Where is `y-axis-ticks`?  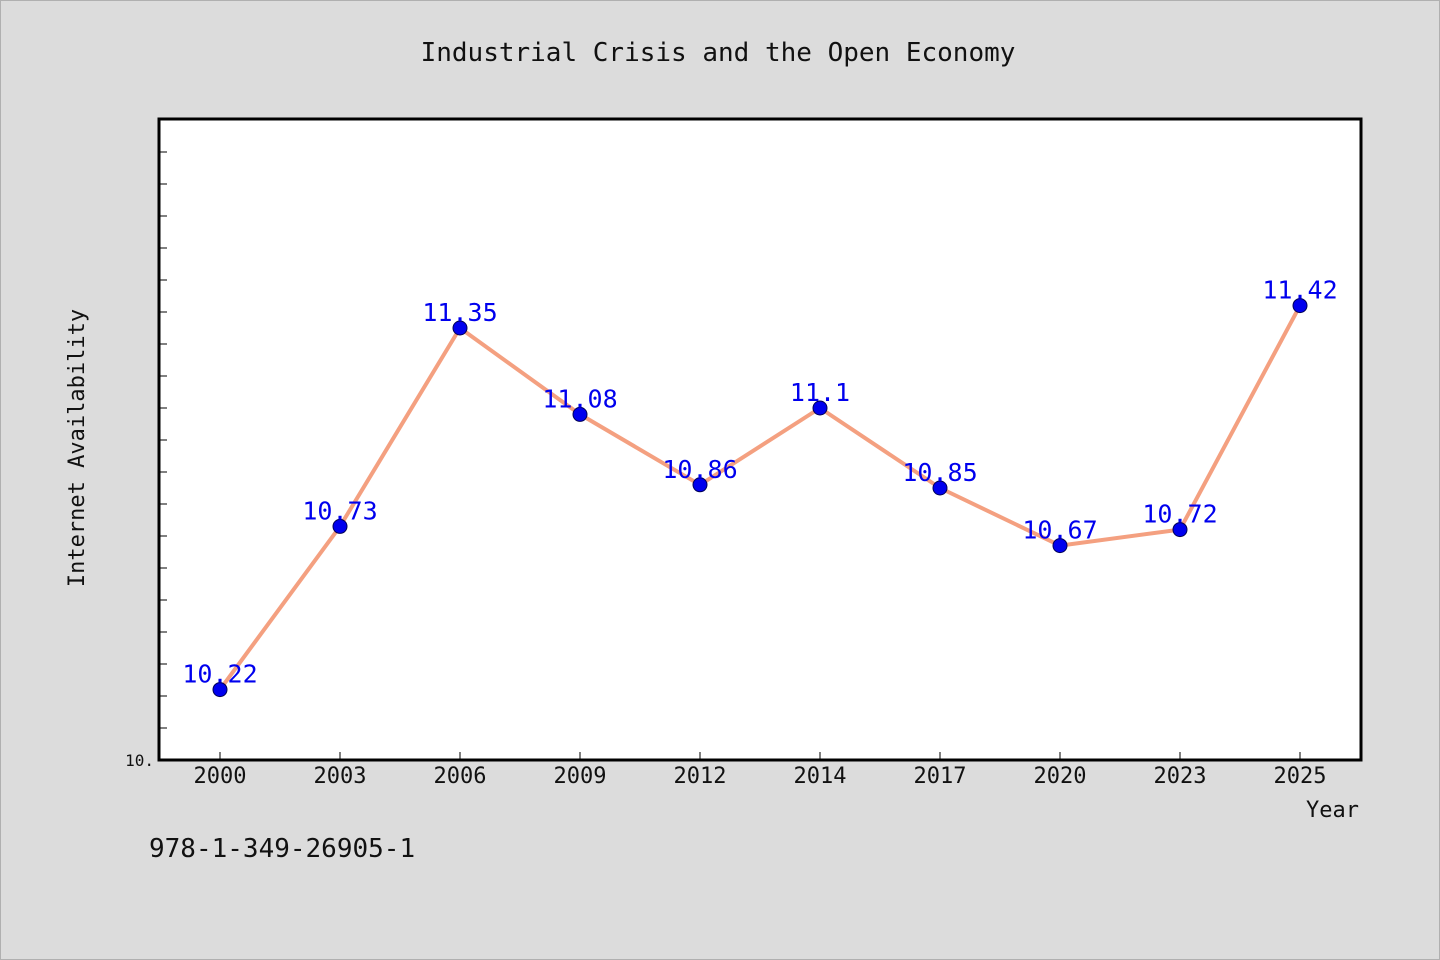
y-axis-ticks is located at coordinates (163, 440).